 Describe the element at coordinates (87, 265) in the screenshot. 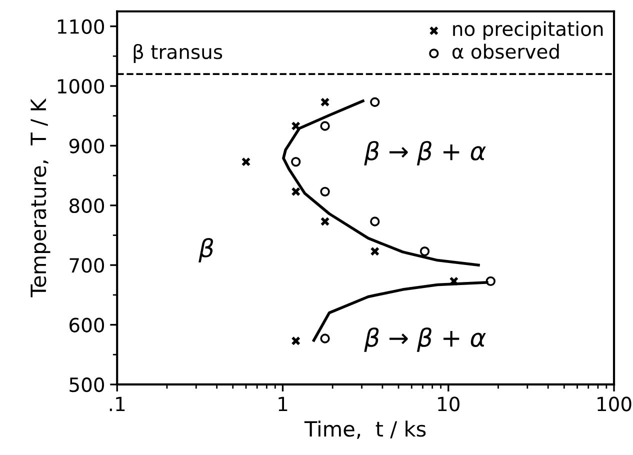

I see `y-tick-label: 700` at that location.